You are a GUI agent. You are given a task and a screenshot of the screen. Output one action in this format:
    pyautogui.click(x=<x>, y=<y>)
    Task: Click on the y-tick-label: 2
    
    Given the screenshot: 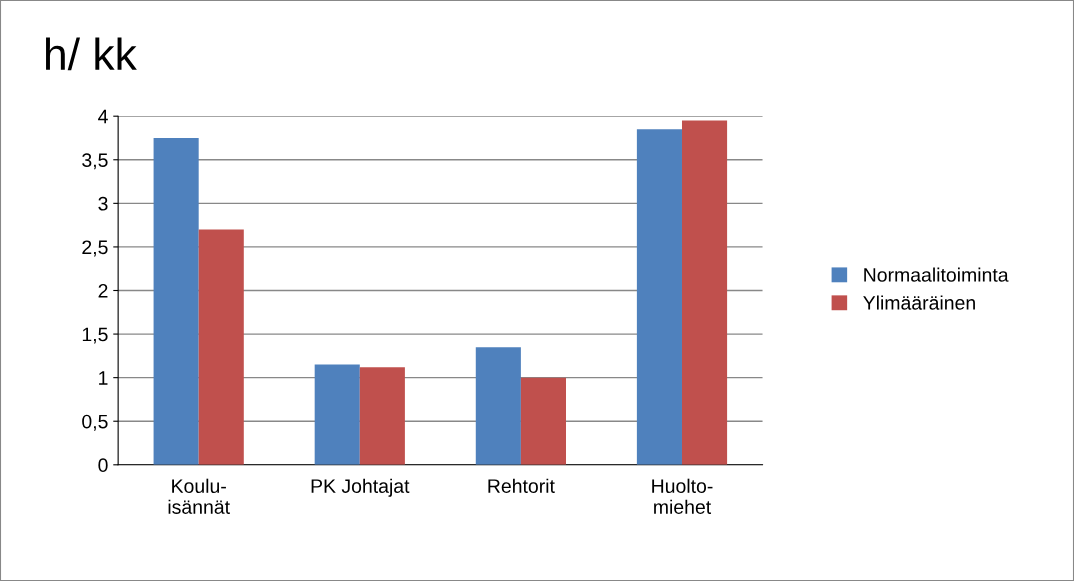 What is the action you would take?
    pyautogui.click(x=103, y=290)
    